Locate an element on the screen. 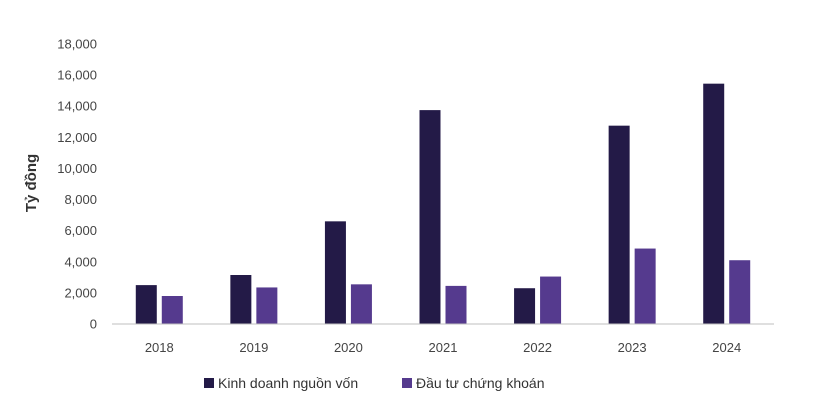 This screenshot has width=825, height=405. bar-kinh-doanh-nguon-von-2018 is located at coordinates (146, 304).